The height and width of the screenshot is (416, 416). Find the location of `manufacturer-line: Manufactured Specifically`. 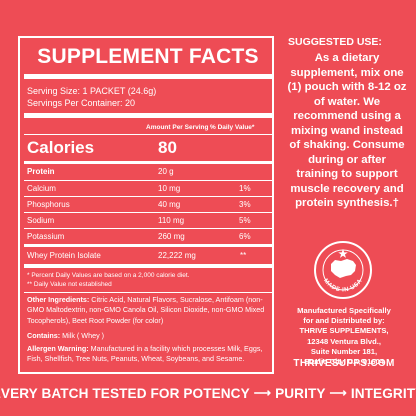

manufacturer-line: Manufactured Specifically is located at coordinates (344, 310).